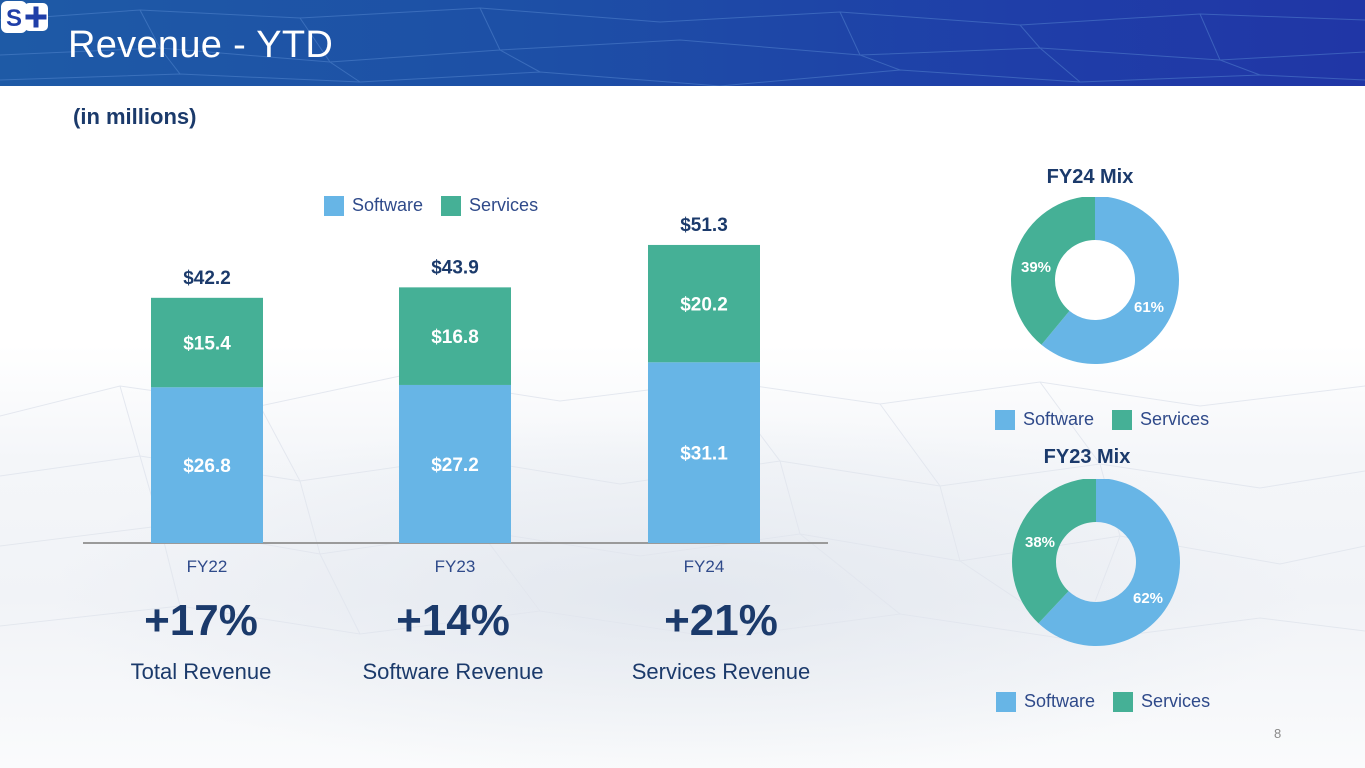  Describe the element at coordinates (455, 566) in the screenshot. I see `x-tick-label-fy23: FY23` at that location.